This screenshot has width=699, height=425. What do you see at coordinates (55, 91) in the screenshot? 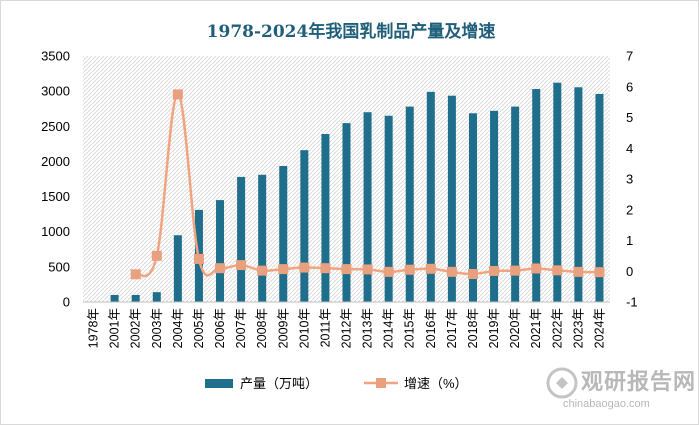
I see `y-left-tick-label: 3000` at bounding box center [55, 91].